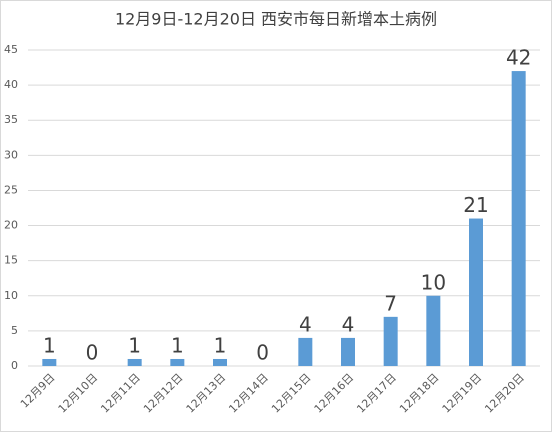  I want to click on y-tick-label: 15, so click(11, 260).